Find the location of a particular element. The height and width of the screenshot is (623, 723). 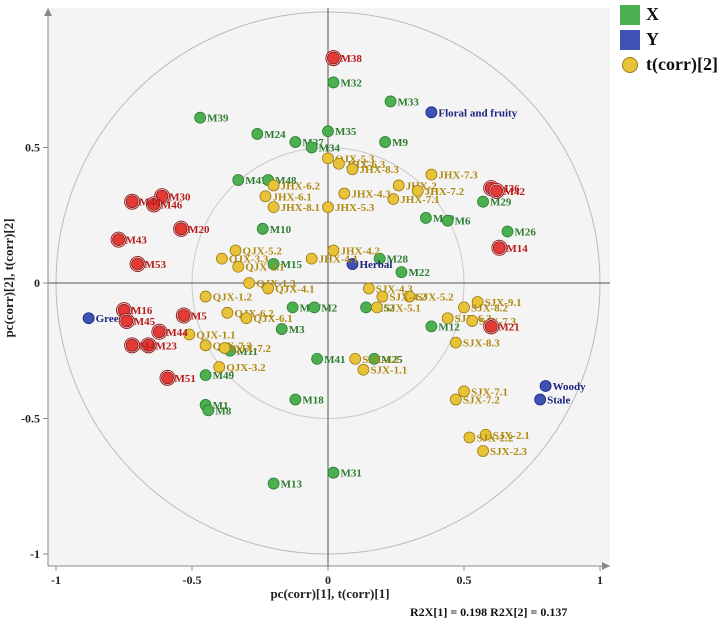

legend-item-tcorr: t(corr)[2] is located at coordinates (671, 64).